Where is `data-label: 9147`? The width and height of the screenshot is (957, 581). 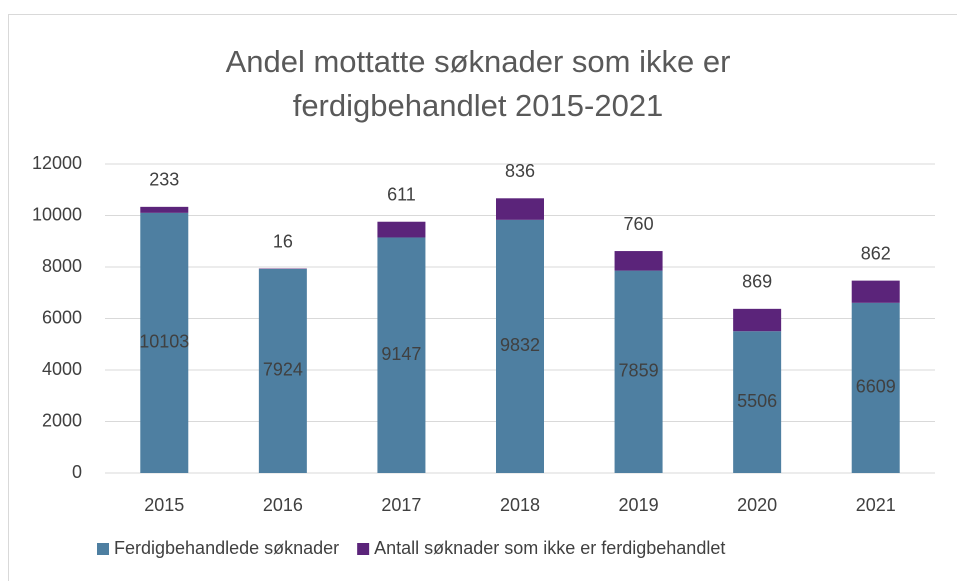 data-label: 9147 is located at coordinates (401, 354).